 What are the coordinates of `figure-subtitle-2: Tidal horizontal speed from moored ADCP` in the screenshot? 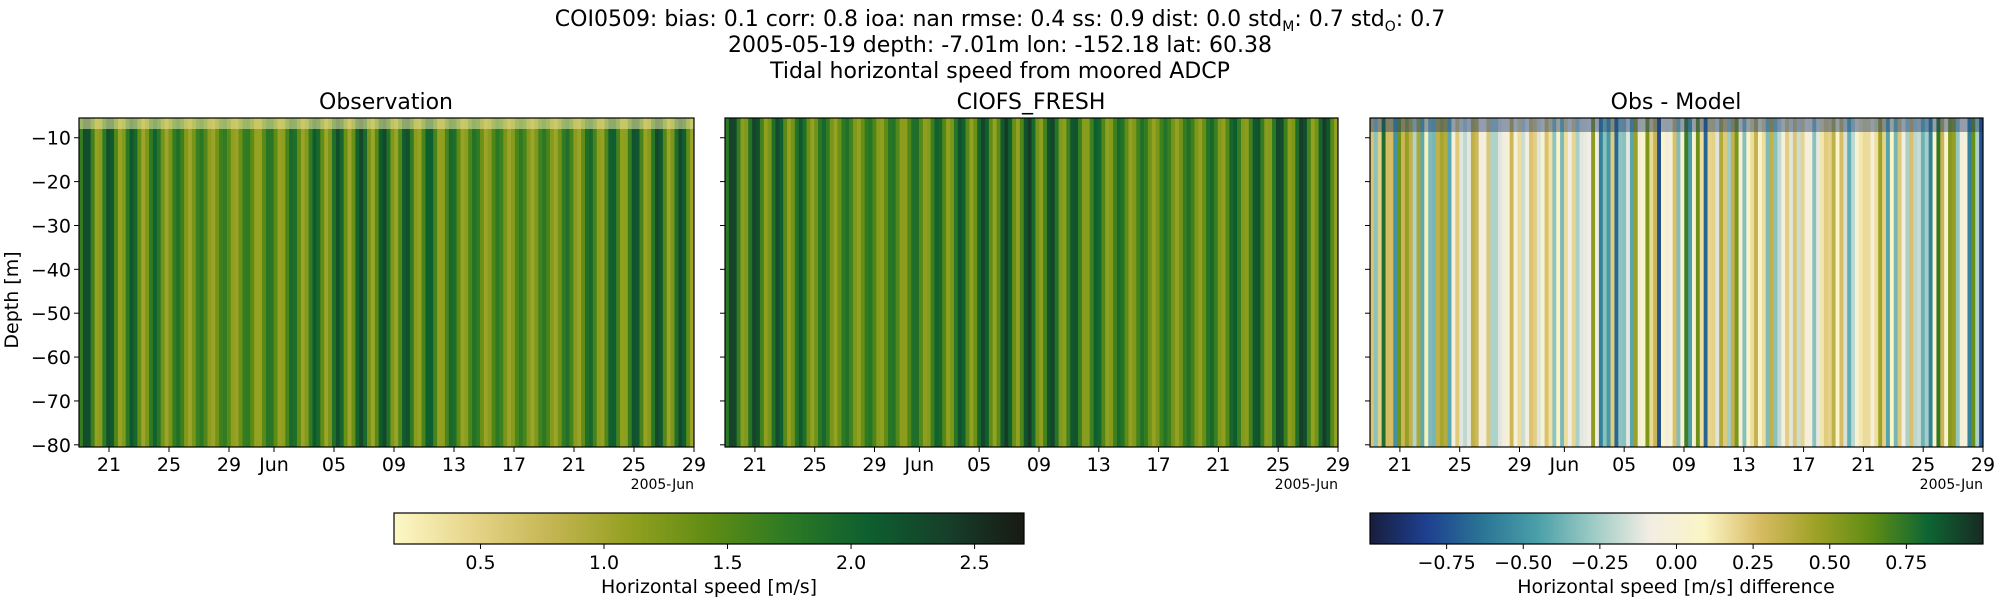 It's located at (999, 71).